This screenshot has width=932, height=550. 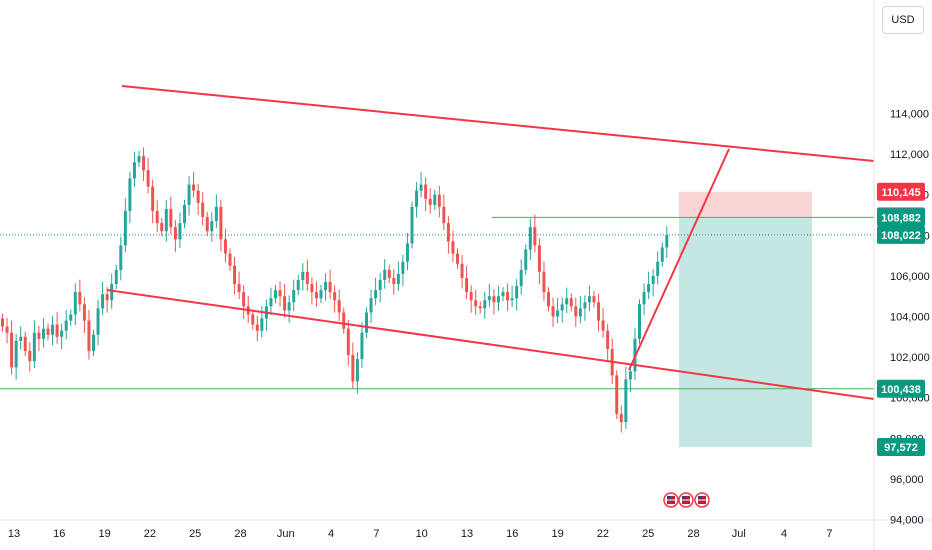 What do you see at coordinates (910, 358) in the screenshot?
I see `y-tick-label: 102,000` at bounding box center [910, 358].